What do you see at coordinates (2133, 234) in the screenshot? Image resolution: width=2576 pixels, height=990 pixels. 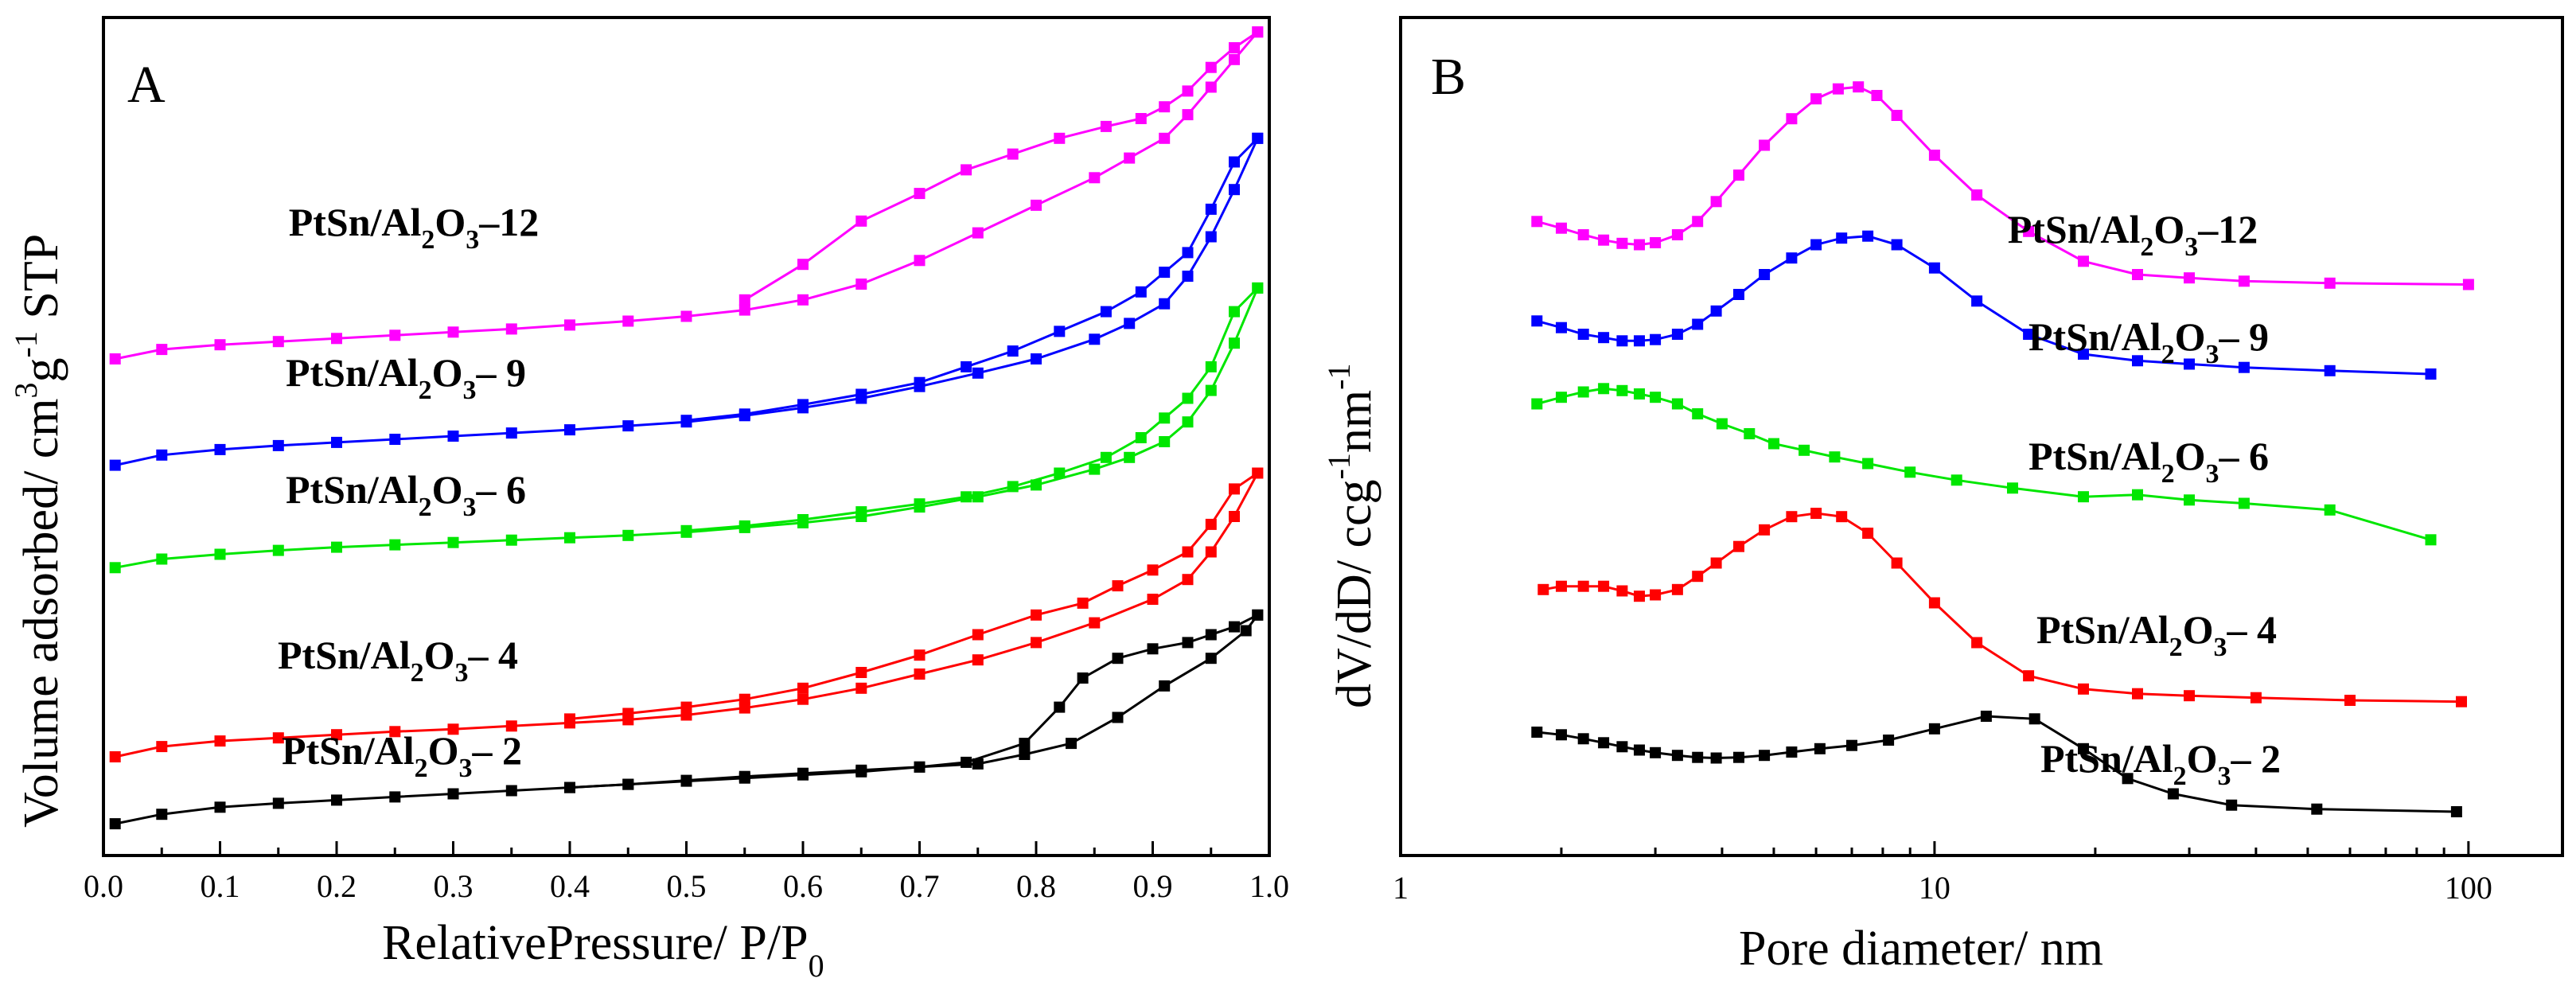 I see `b-series-ptsn-al2o3-12-label: PtSn/Al2O3–12` at bounding box center [2133, 234].